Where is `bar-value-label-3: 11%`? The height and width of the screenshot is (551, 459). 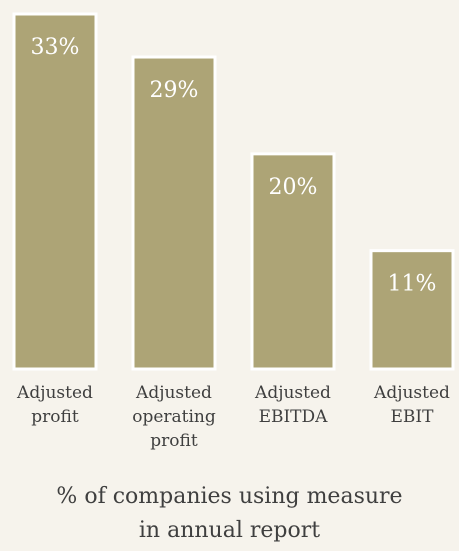
bar-value-label-3: 11% is located at coordinates (412, 284).